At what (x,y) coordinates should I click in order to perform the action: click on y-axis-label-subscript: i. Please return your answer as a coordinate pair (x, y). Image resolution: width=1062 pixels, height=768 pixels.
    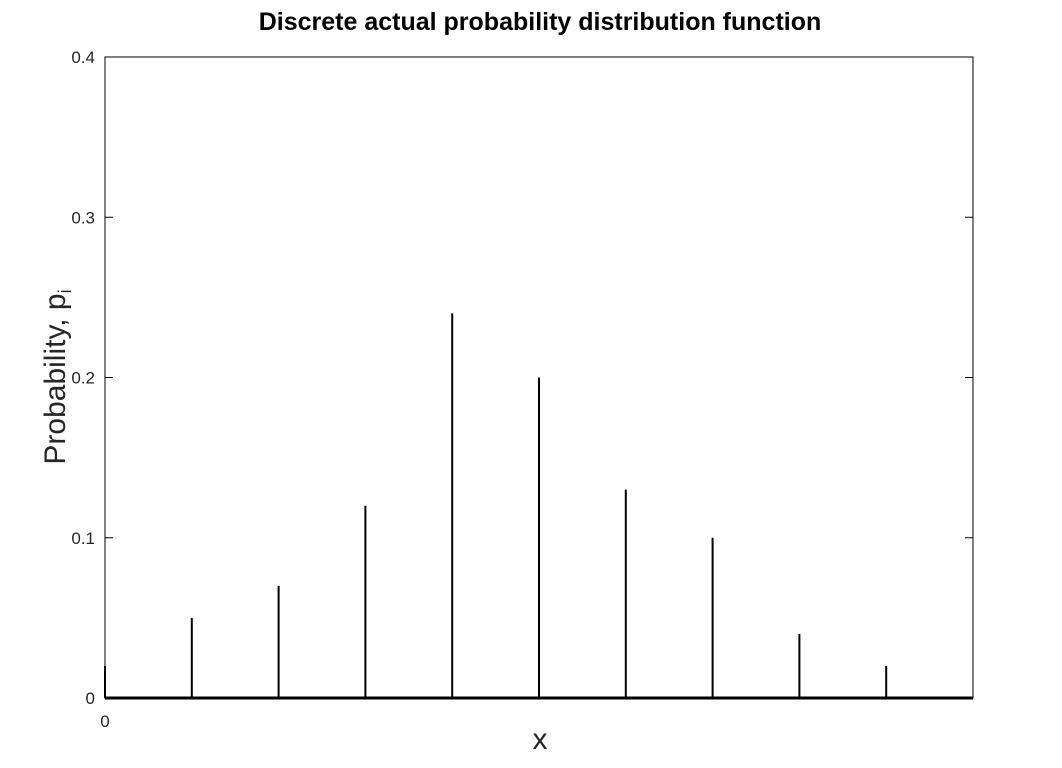
    Looking at the image, I should click on (65, 291).